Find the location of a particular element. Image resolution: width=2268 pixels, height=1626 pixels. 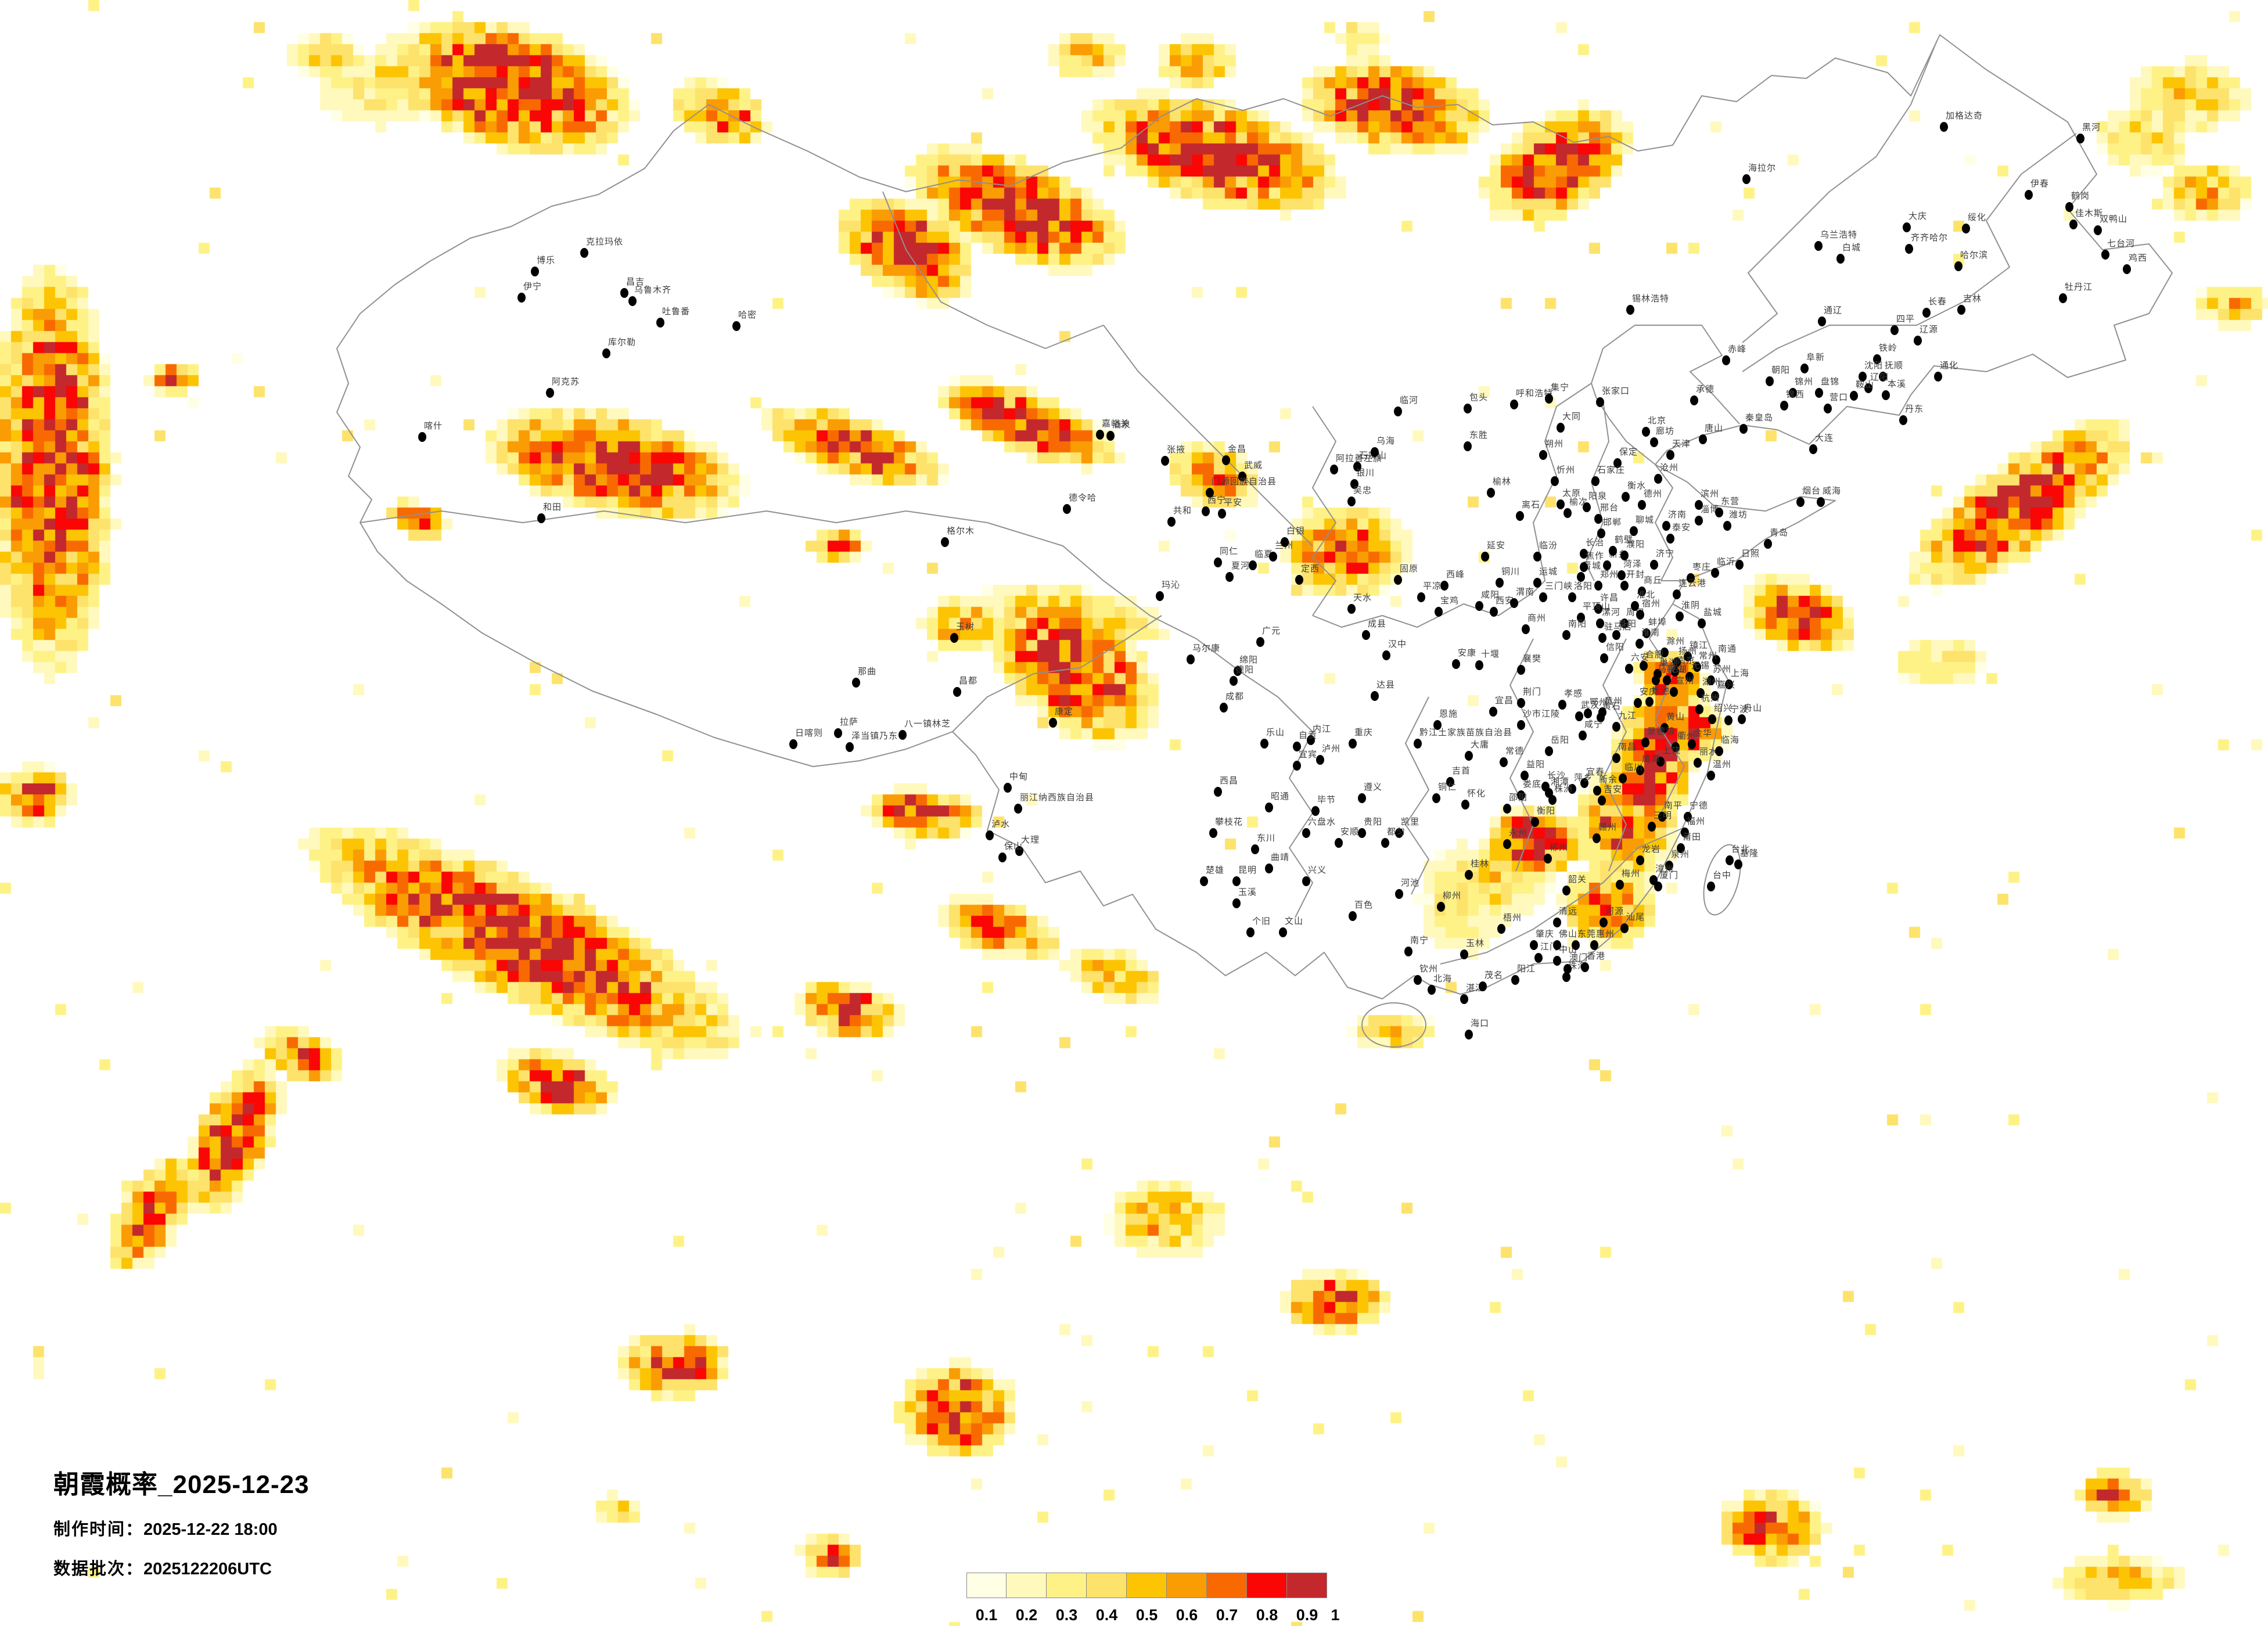

city-label: 荆门 is located at coordinates (1532, 692).